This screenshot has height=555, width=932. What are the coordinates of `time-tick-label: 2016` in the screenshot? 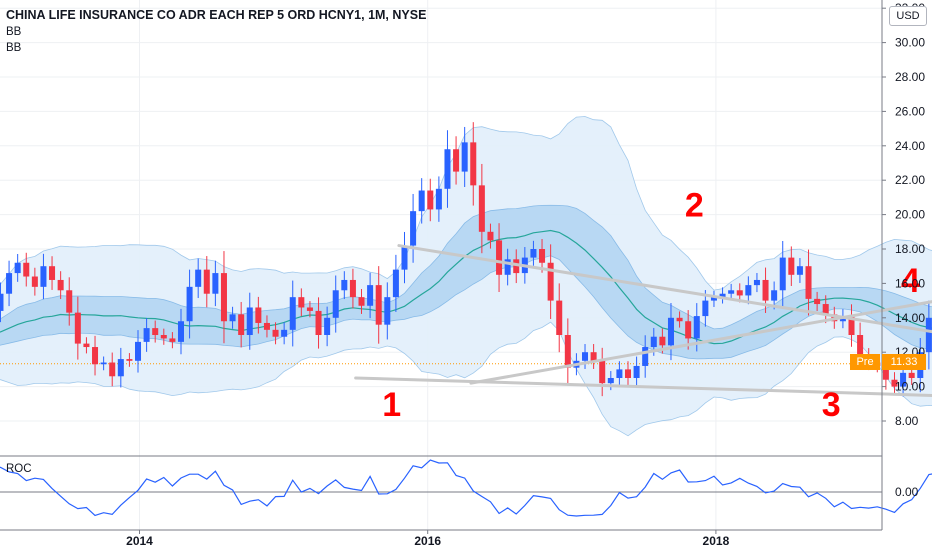 It's located at (427, 541).